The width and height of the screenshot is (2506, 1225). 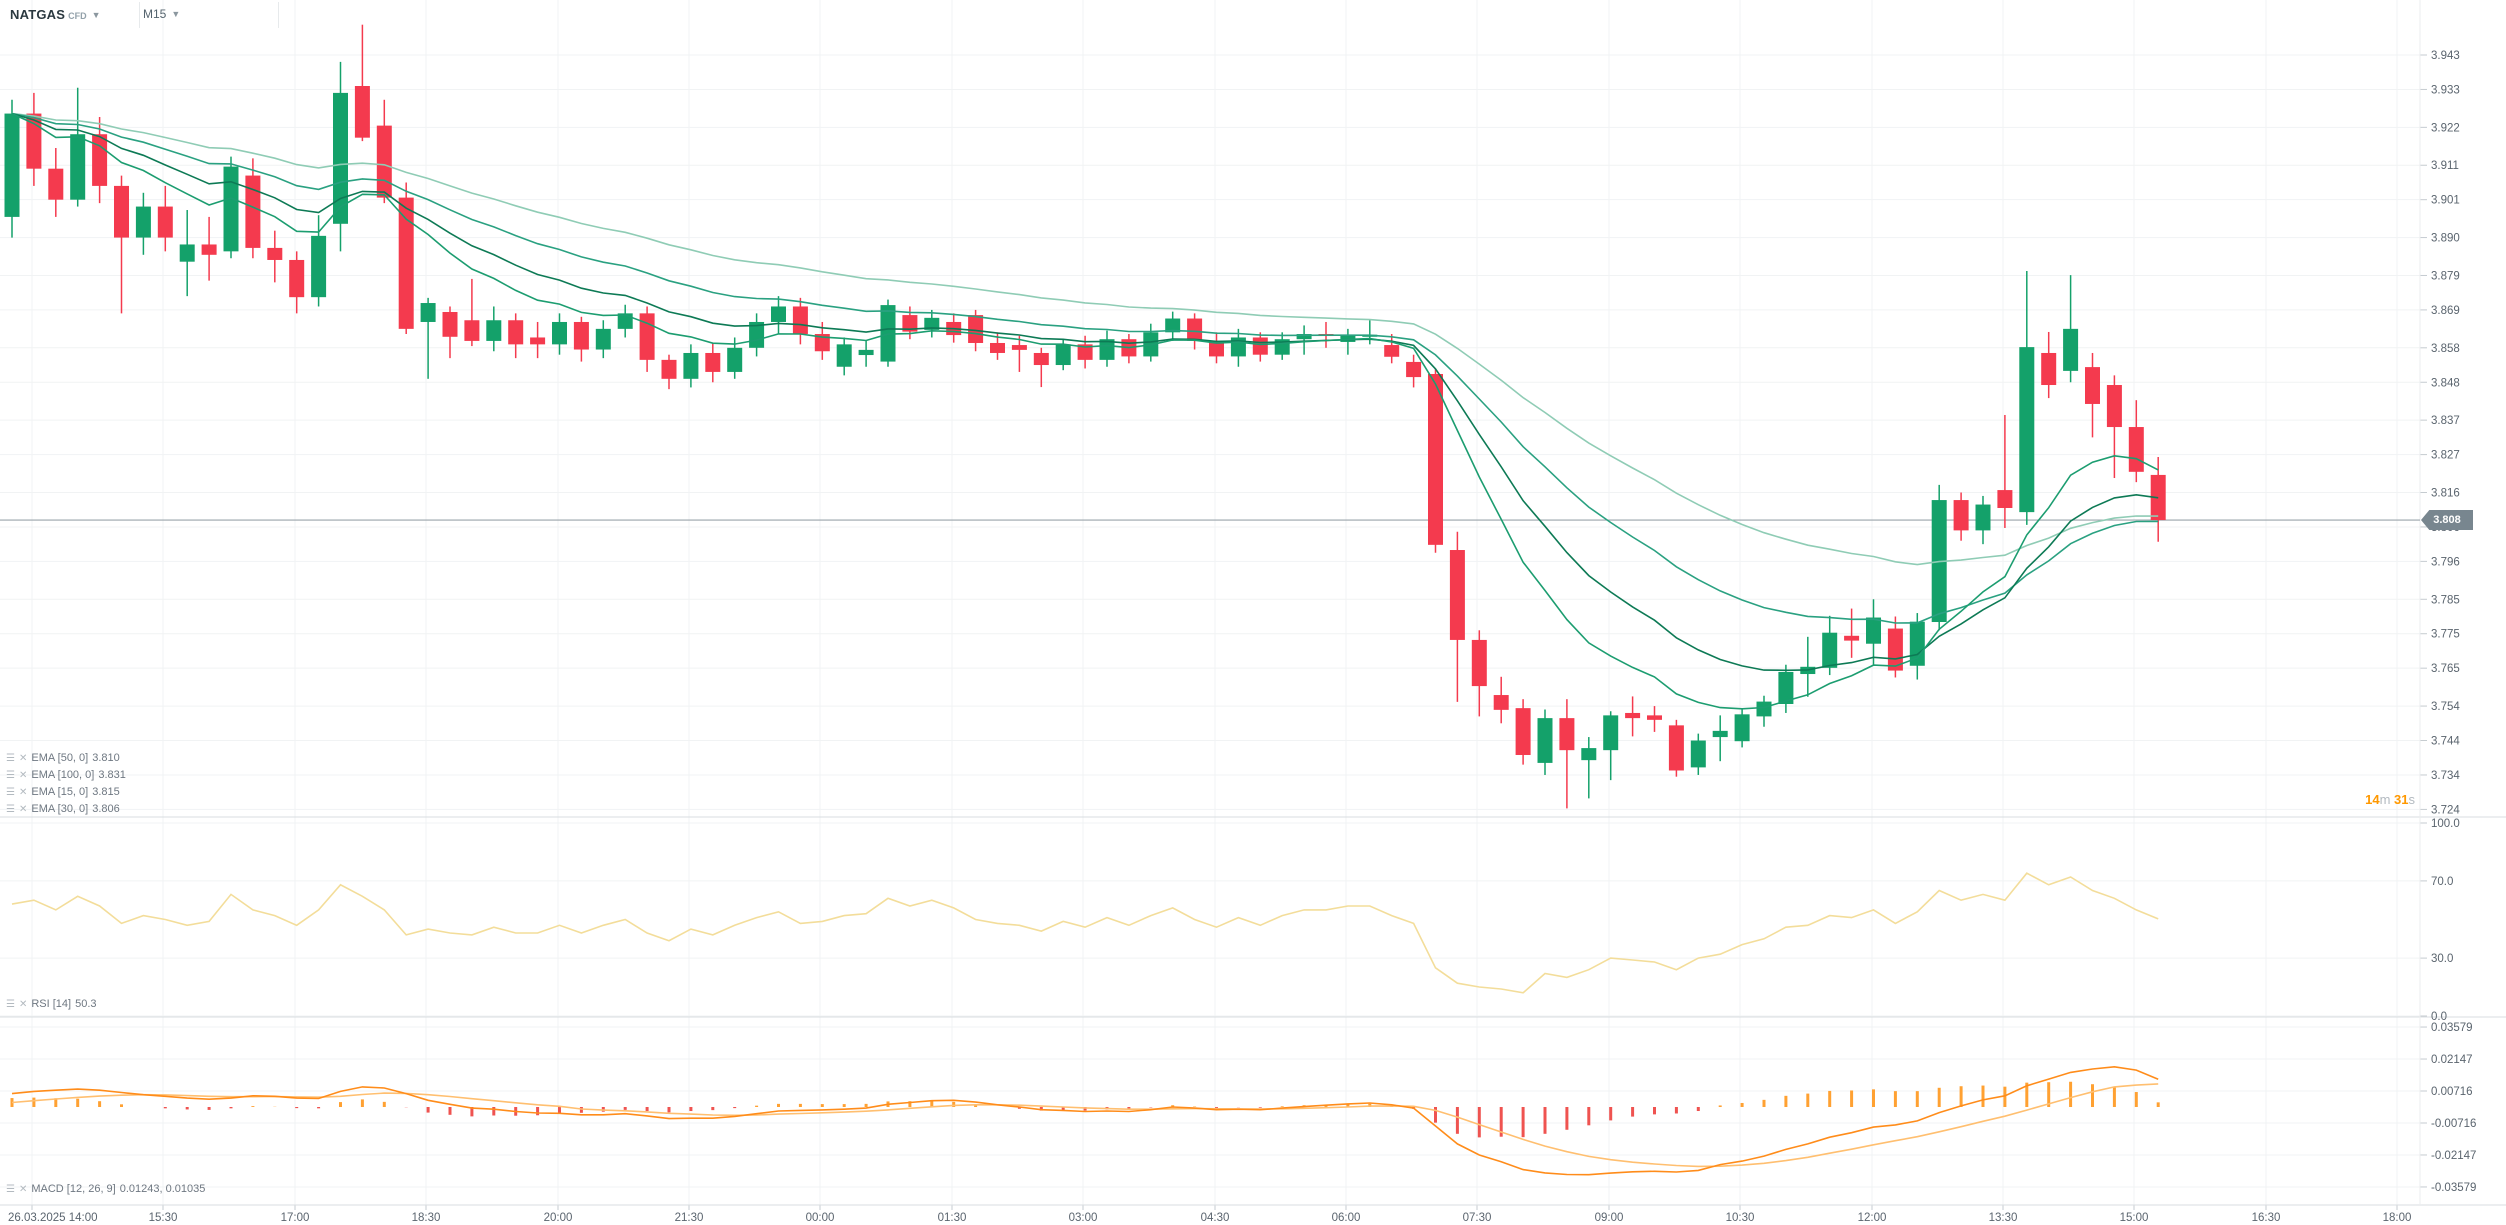 I want to click on value-axis-label: 3.869, so click(x=2445, y=311).